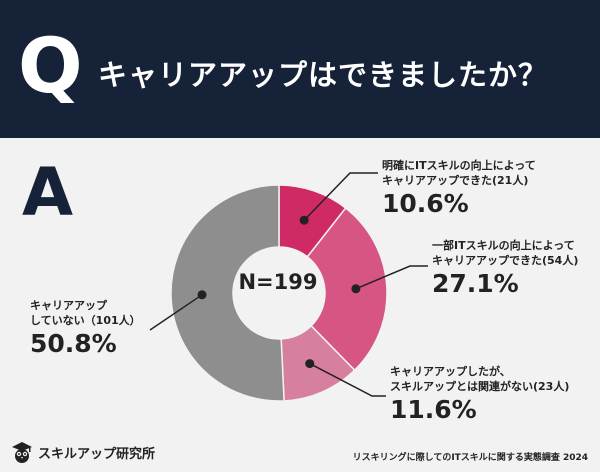  What do you see at coordinates (475, 283) in the screenshot?
I see `slice-1-value: 27.1%` at bounding box center [475, 283].